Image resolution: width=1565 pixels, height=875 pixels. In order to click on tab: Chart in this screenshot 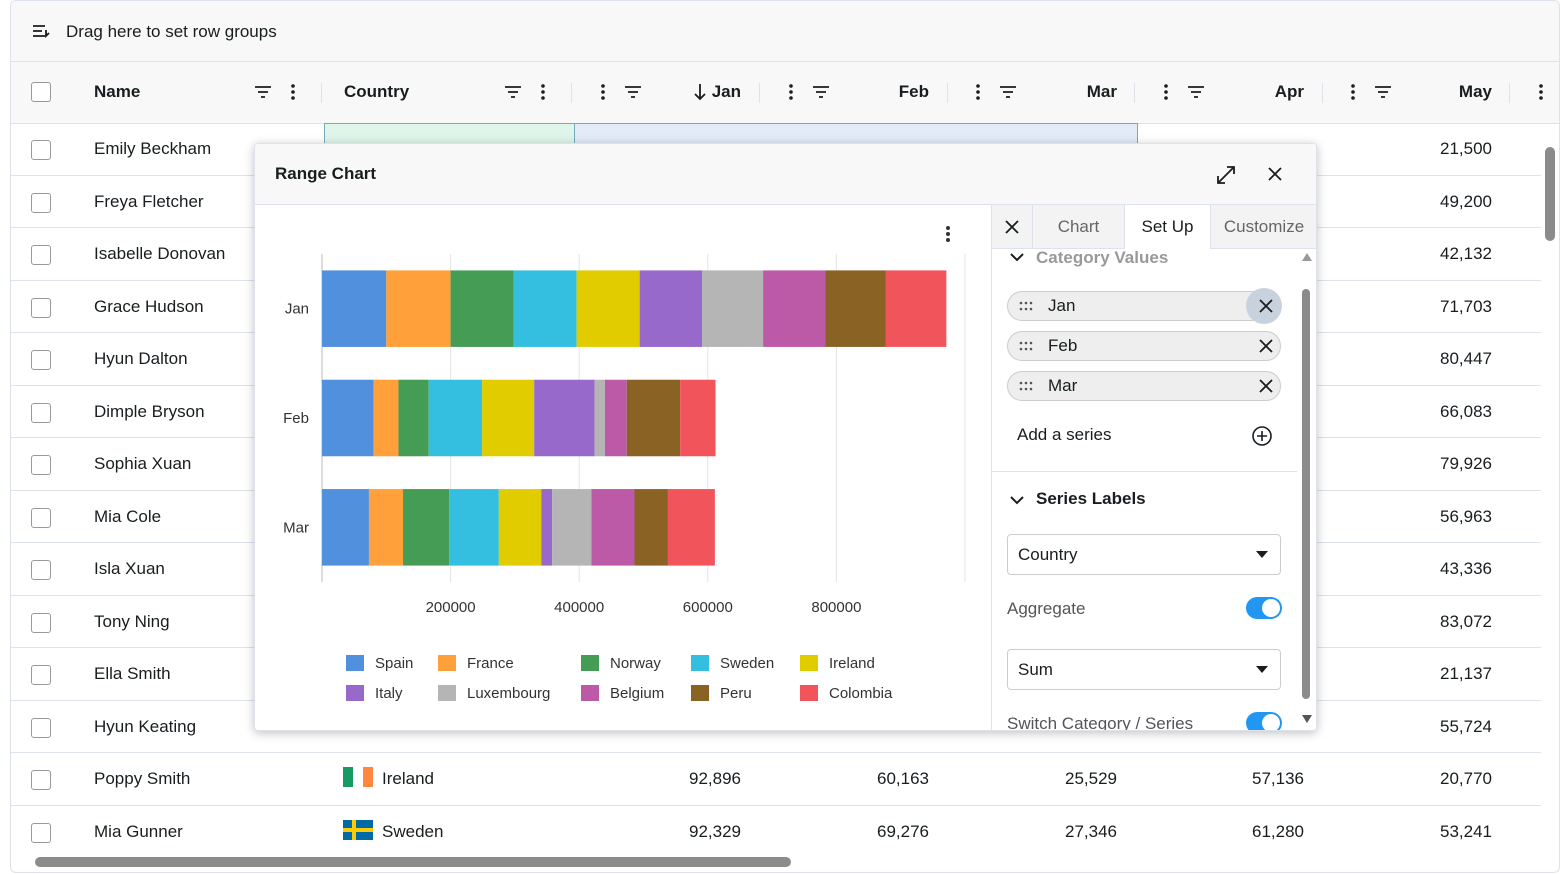, I will do `click(1078, 226)`.